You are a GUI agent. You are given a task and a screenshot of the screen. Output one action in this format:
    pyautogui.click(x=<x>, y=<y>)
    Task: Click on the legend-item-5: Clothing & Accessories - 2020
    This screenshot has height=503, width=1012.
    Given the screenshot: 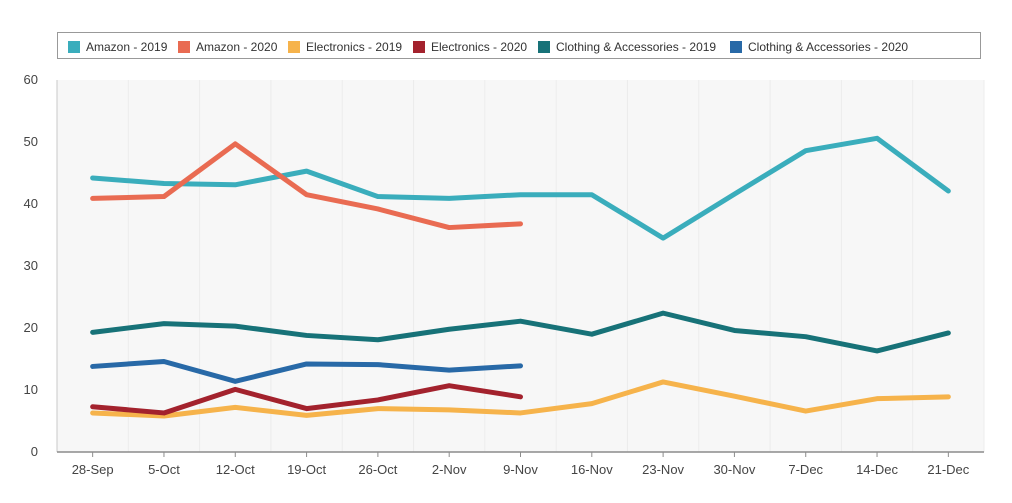 What is the action you would take?
    pyautogui.click(x=819, y=47)
    